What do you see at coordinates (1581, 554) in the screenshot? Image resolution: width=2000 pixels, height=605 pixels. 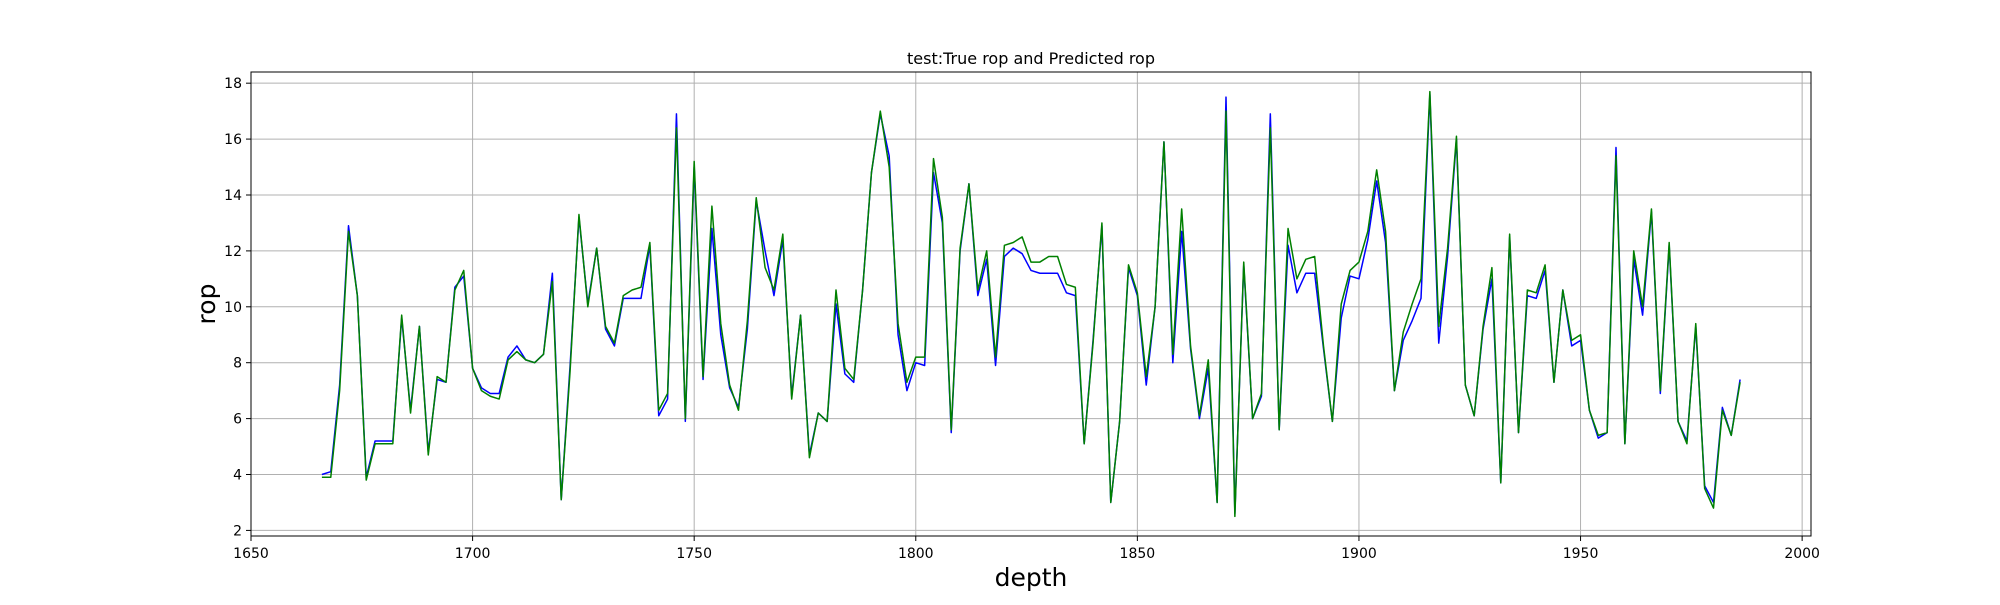 I see `x-tick-label: 1950` at bounding box center [1581, 554].